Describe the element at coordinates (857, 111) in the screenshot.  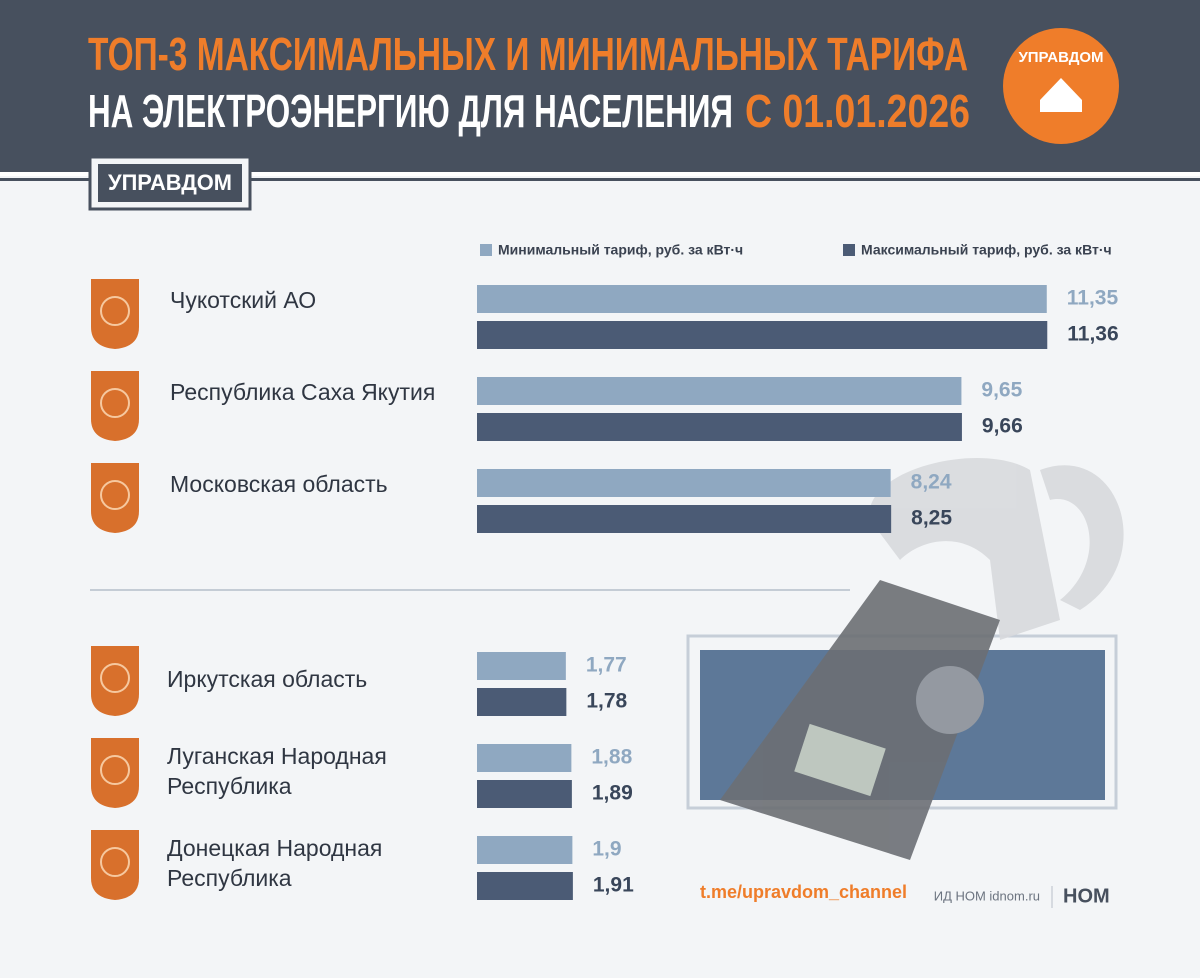
I see `subtitle-date: С 01.01.2026` at that location.